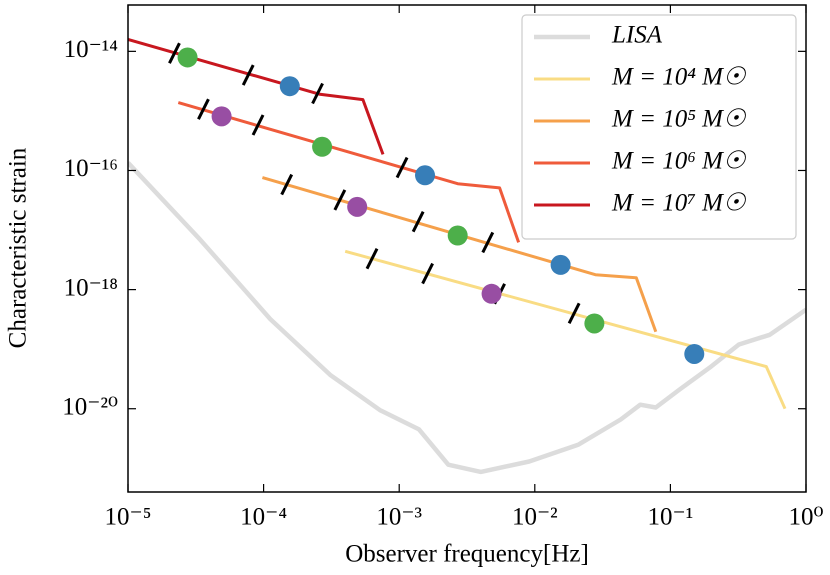 Image resolution: width=830 pixels, height=575 pixels. I want to click on x-tick-label: 10⁻¹, so click(671, 517).